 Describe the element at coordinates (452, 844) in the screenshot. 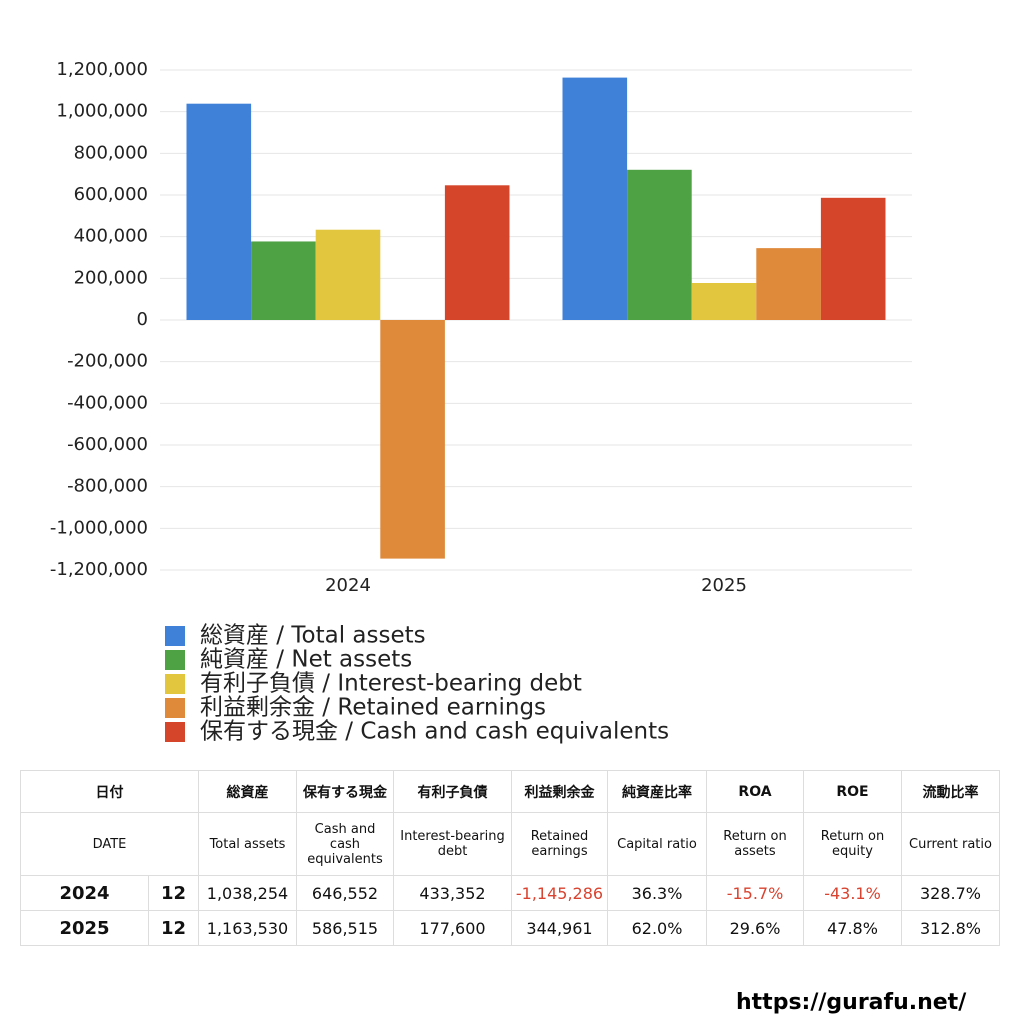

I see `header-cell: Interest-bearing debt` at that location.